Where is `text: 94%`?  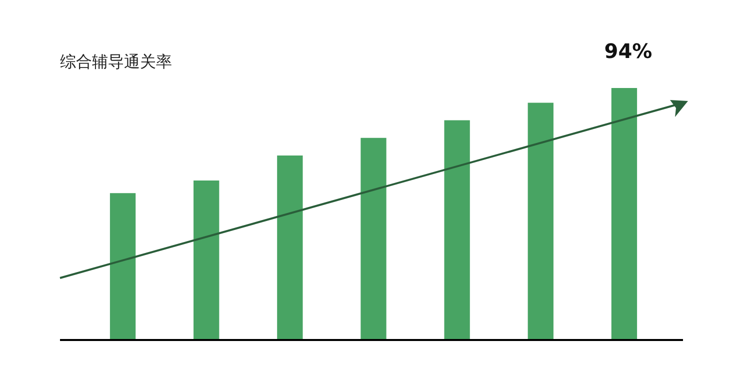
text: 94% is located at coordinates (628, 51).